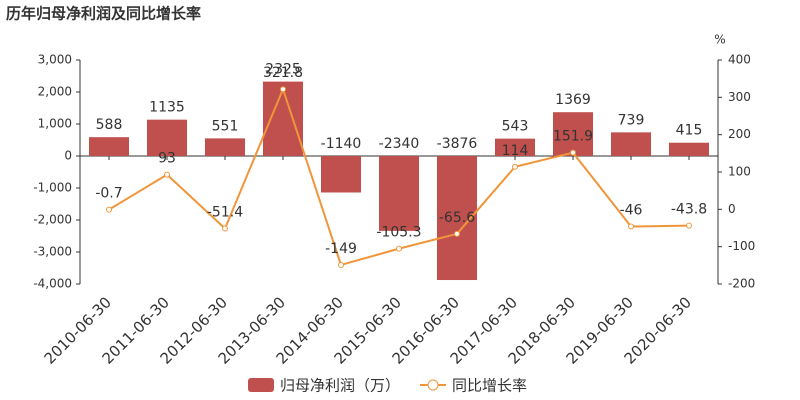  I want to click on legend-label: 归母净利润（万）, so click(340, 386).